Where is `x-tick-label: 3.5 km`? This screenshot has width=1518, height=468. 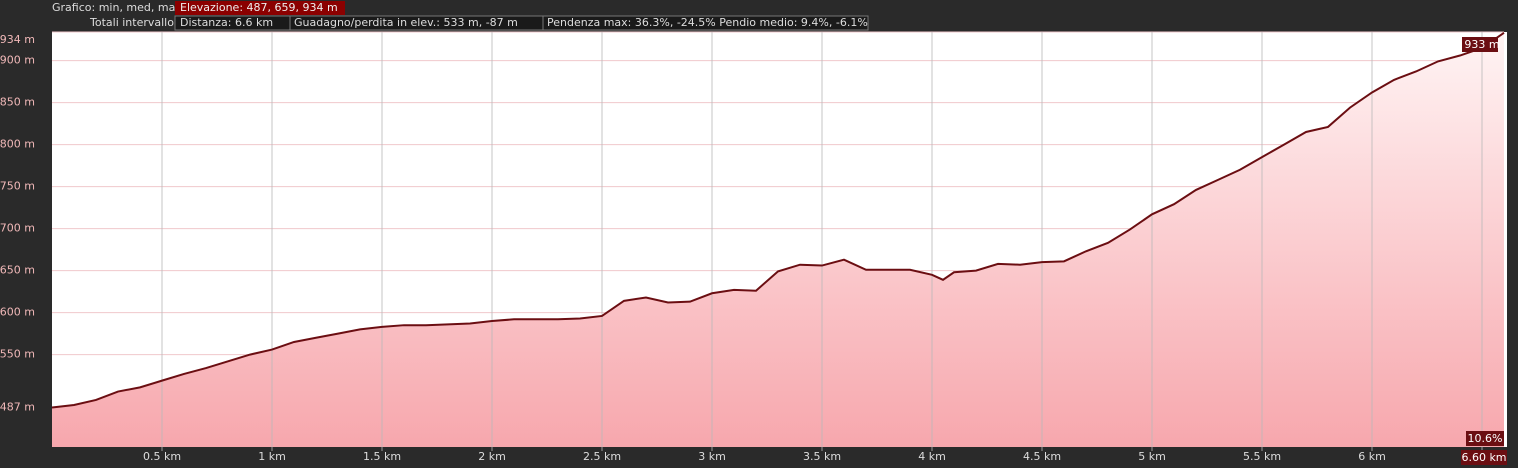 x-tick-label: 3.5 km is located at coordinates (822, 456).